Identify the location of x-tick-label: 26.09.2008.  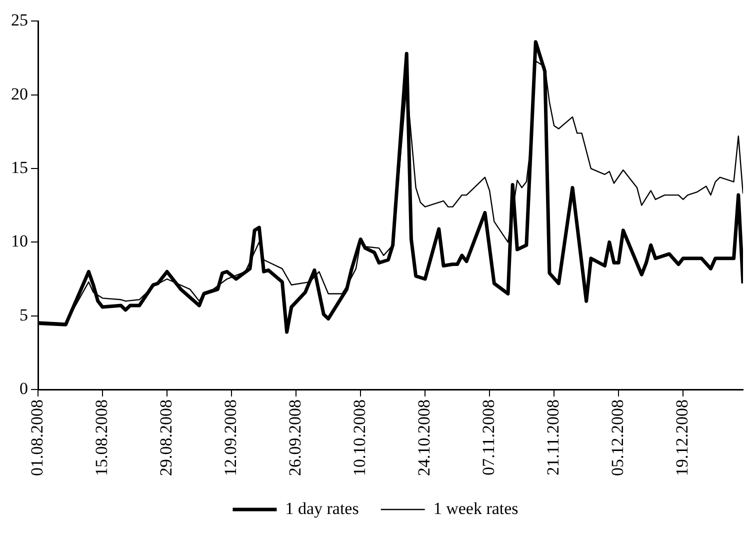
(295, 438).